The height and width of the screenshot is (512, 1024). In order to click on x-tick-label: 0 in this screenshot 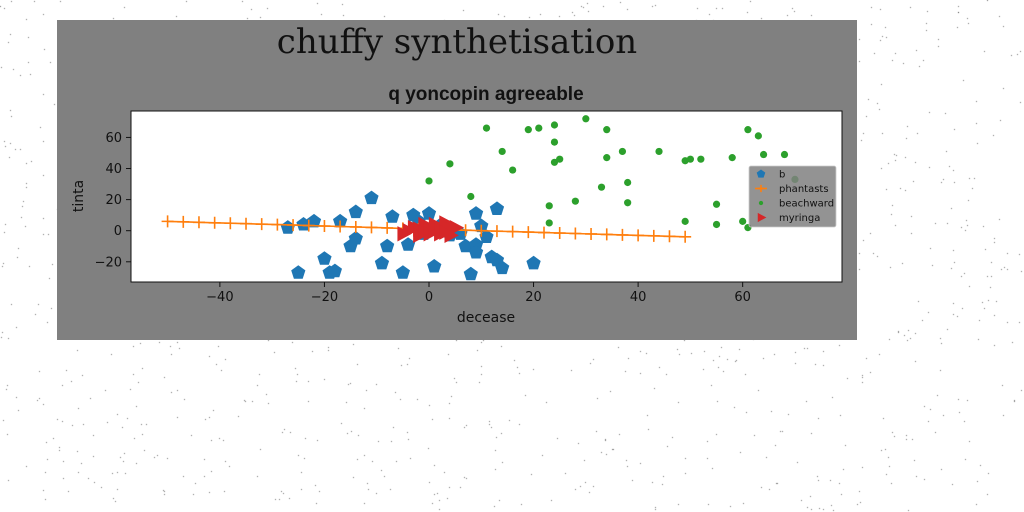, I will do `click(429, 297)`.